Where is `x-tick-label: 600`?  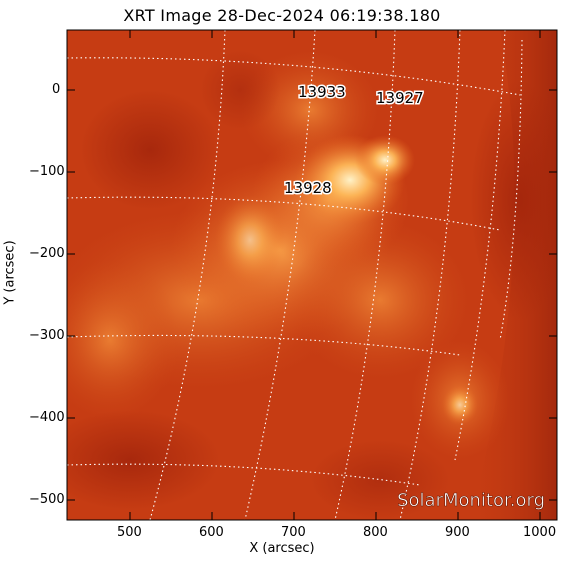 x-tick-label: 600 is located at coordinates (211, 532).